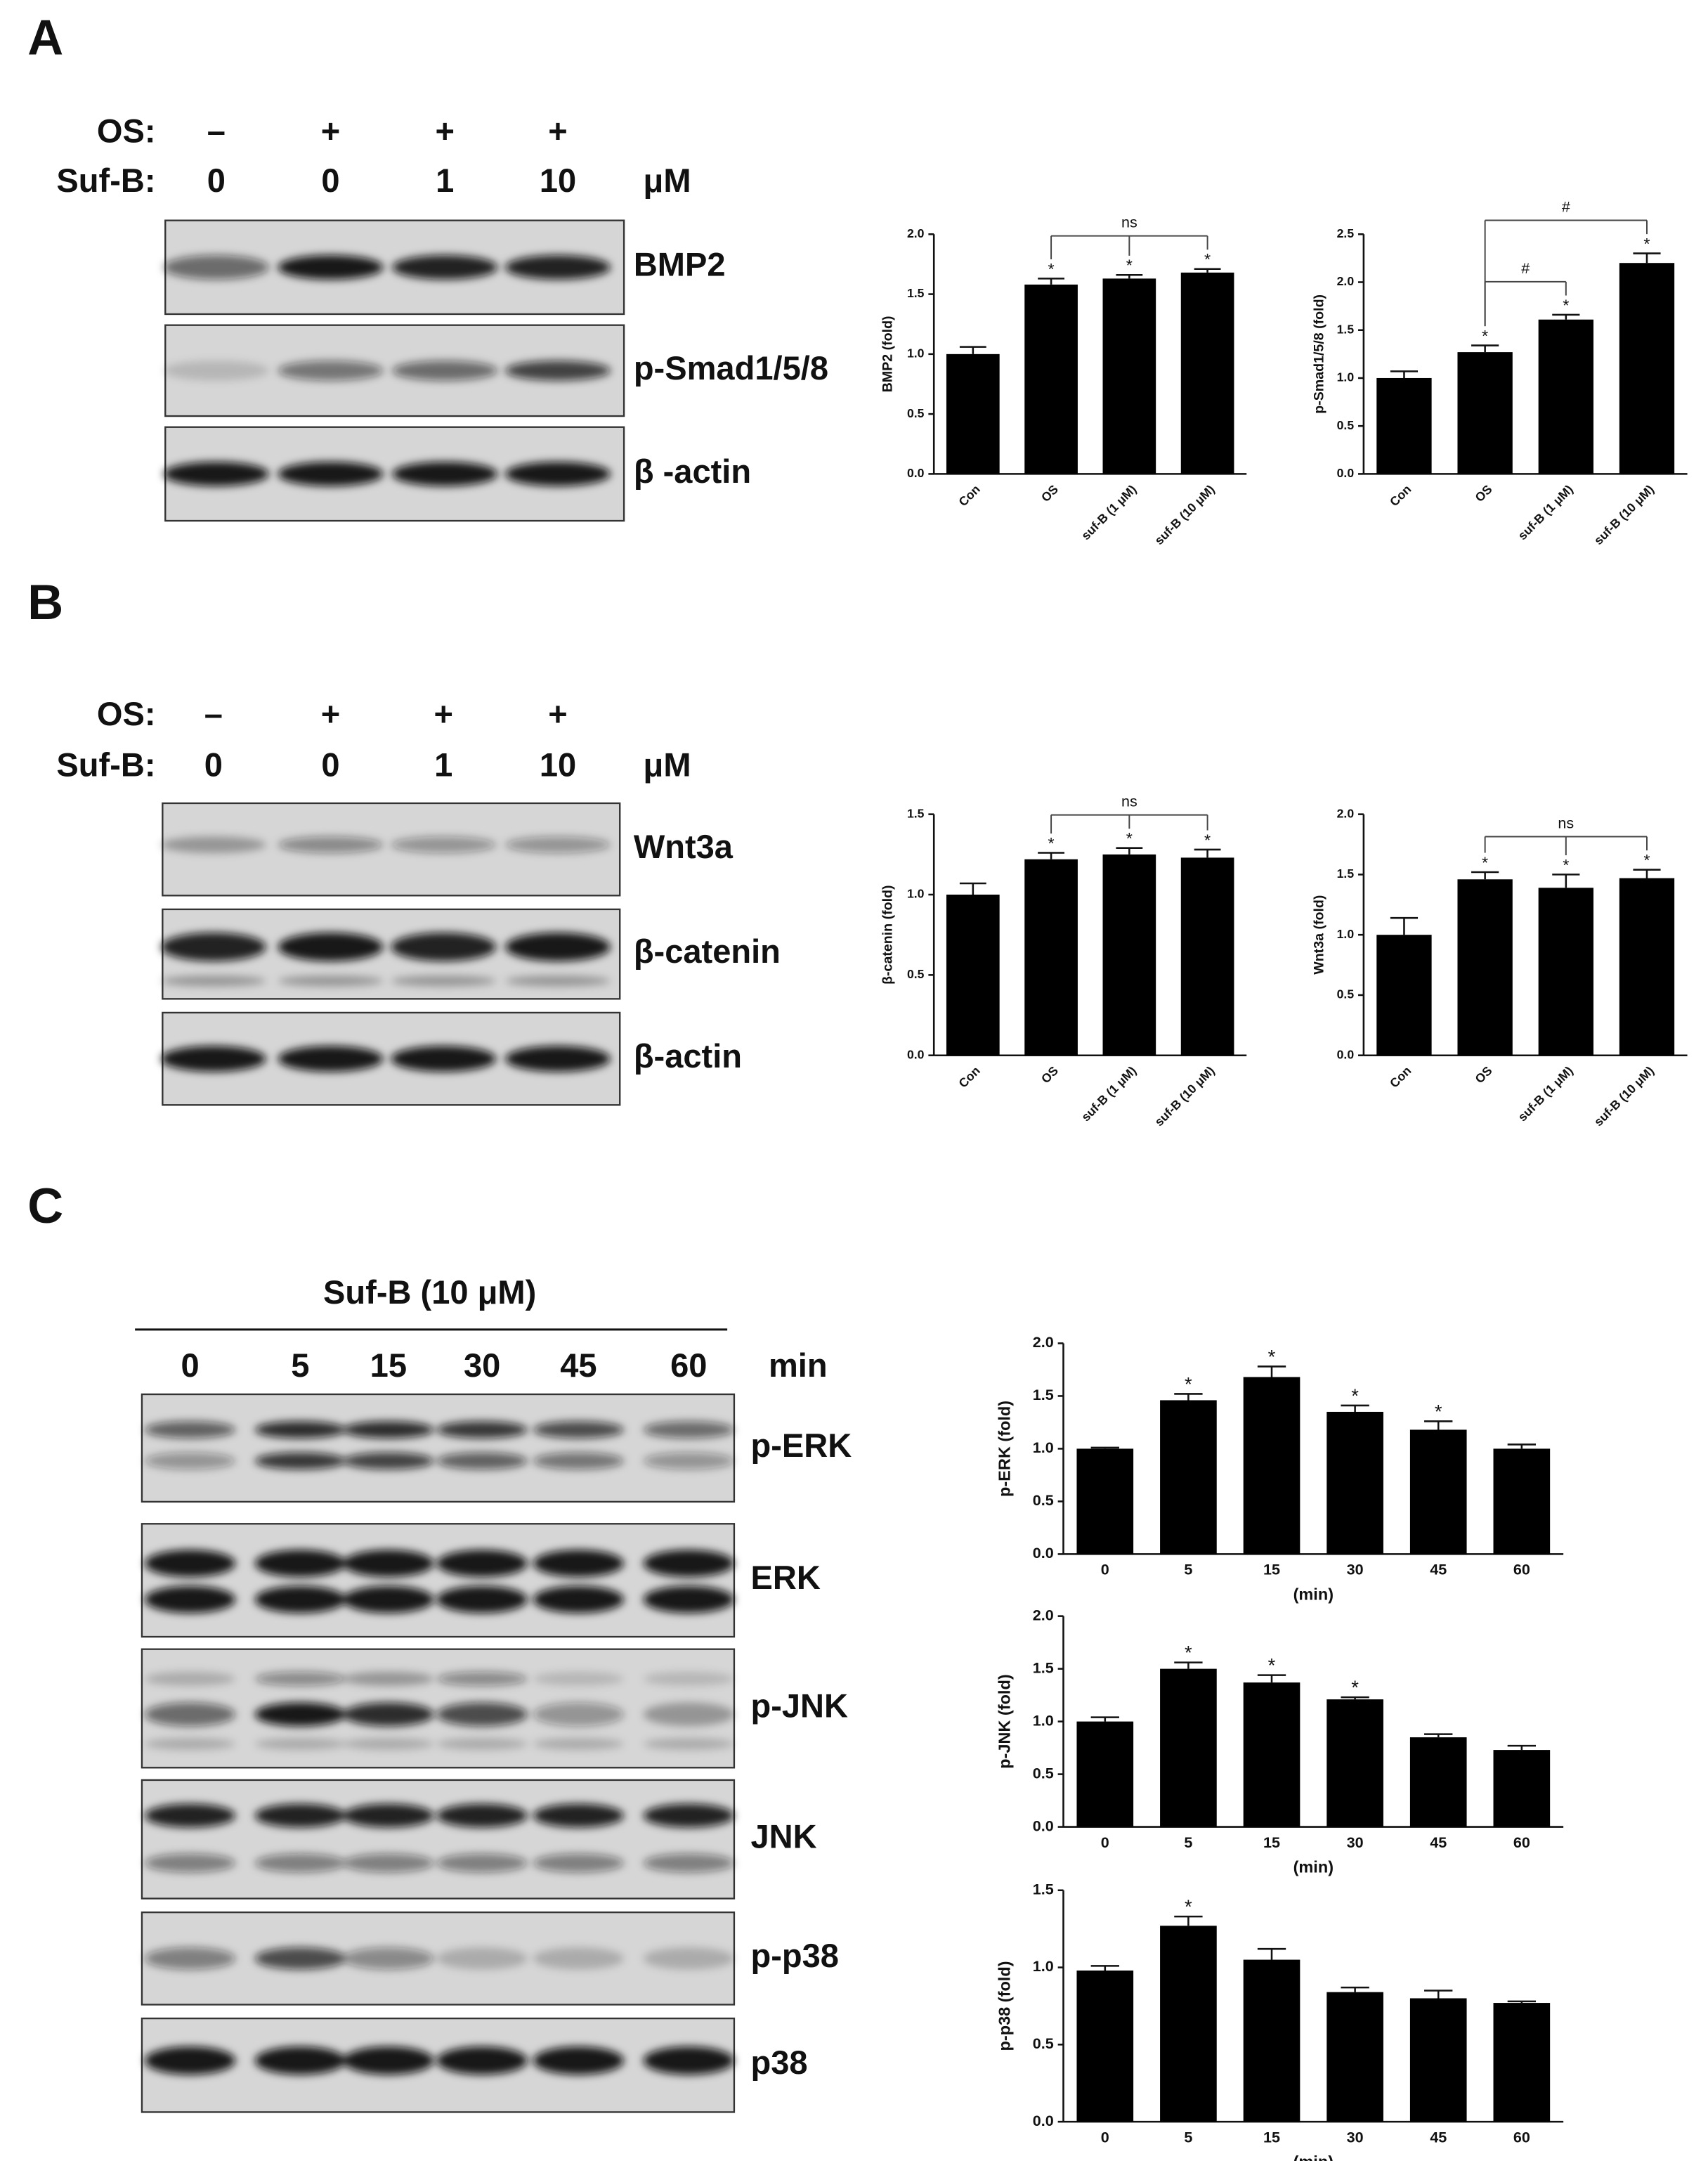 The image size is (1708, 2161). Describe the element at coordinates (680, 264) in the screenshot. I see `blot-label: BMP2` at that location.